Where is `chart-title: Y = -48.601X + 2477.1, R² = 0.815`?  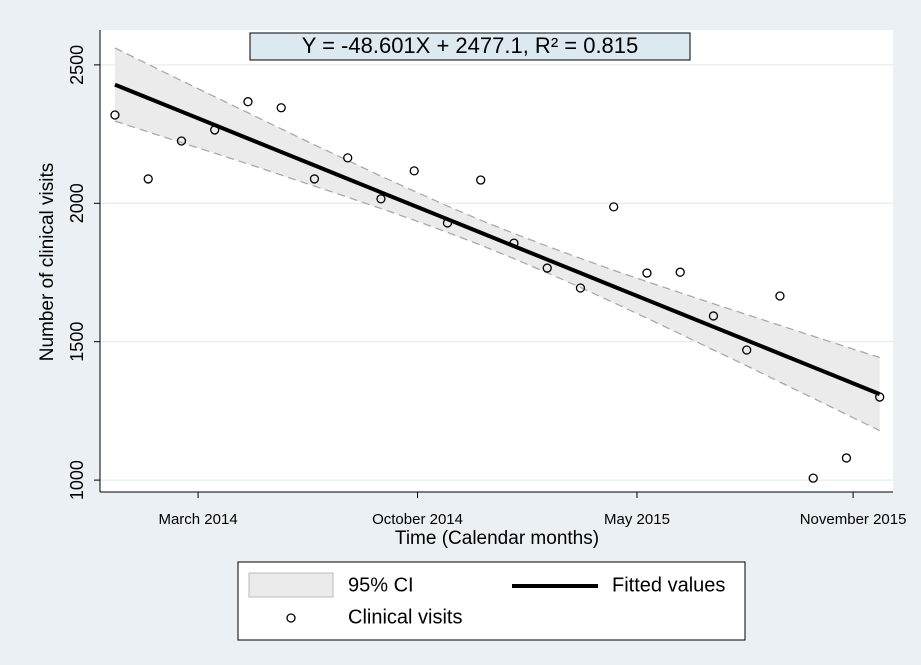 chart-title: Y = -48.601X + 2477.1, R² = 0.815 is located at coordinates (470, 45).